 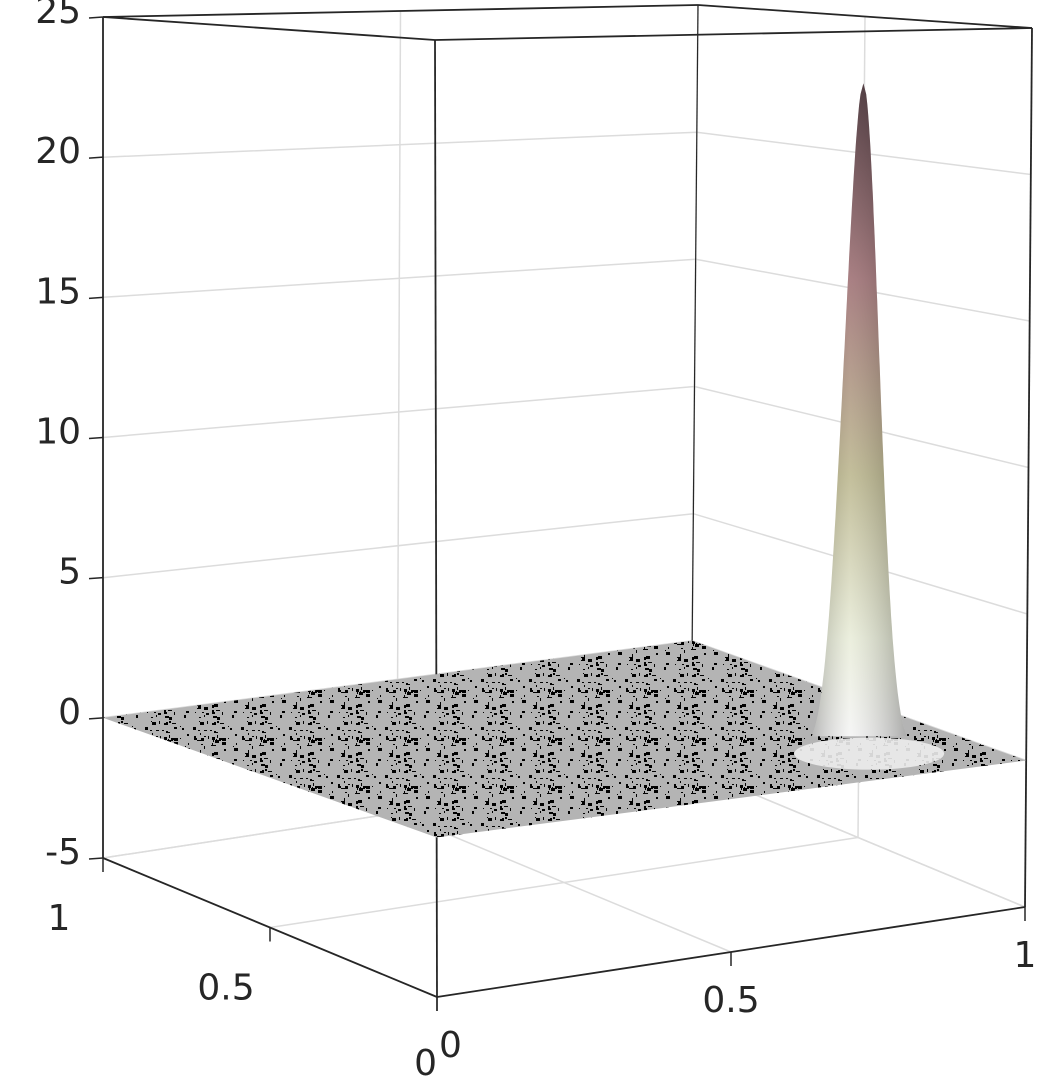 I want to click on y-tick-label: 0, so click(x=425, y=1062).